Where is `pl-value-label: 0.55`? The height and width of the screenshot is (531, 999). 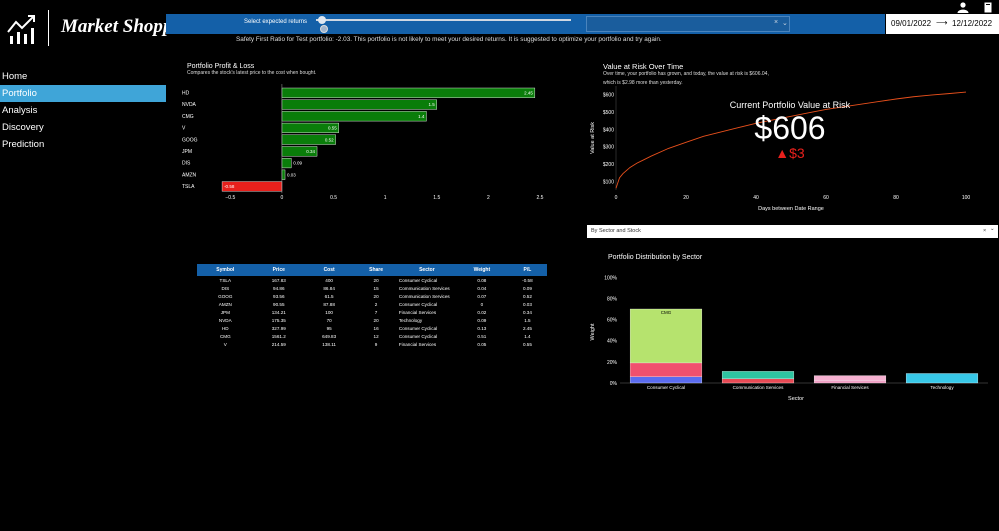
pl-value-label: 0.55 is located at coordinates (332, 128).